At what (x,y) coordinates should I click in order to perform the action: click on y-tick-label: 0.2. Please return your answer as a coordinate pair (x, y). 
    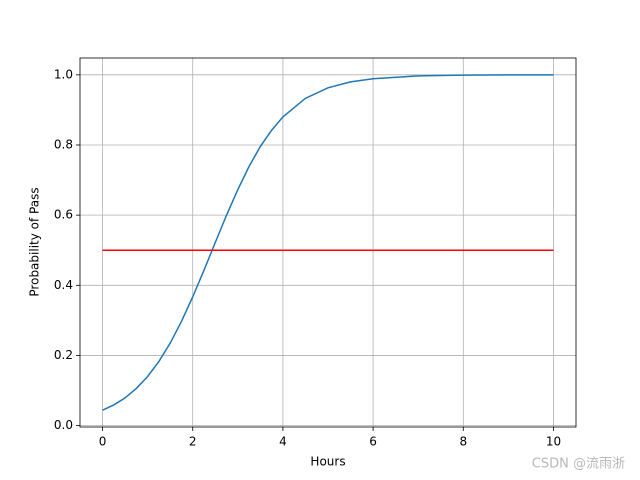
    Looking at the image, I should click on (63, 355).